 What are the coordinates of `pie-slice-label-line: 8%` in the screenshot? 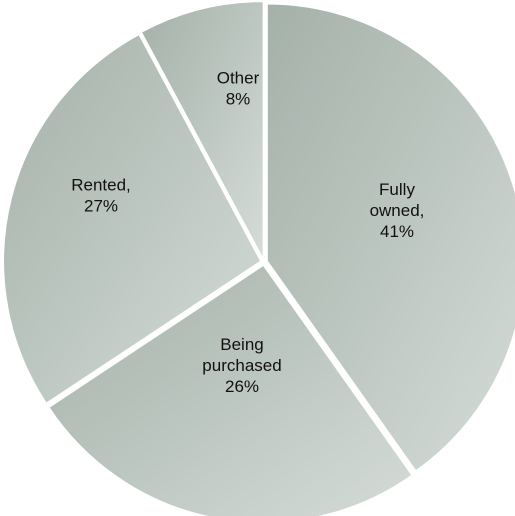 It's located at (238, 99).